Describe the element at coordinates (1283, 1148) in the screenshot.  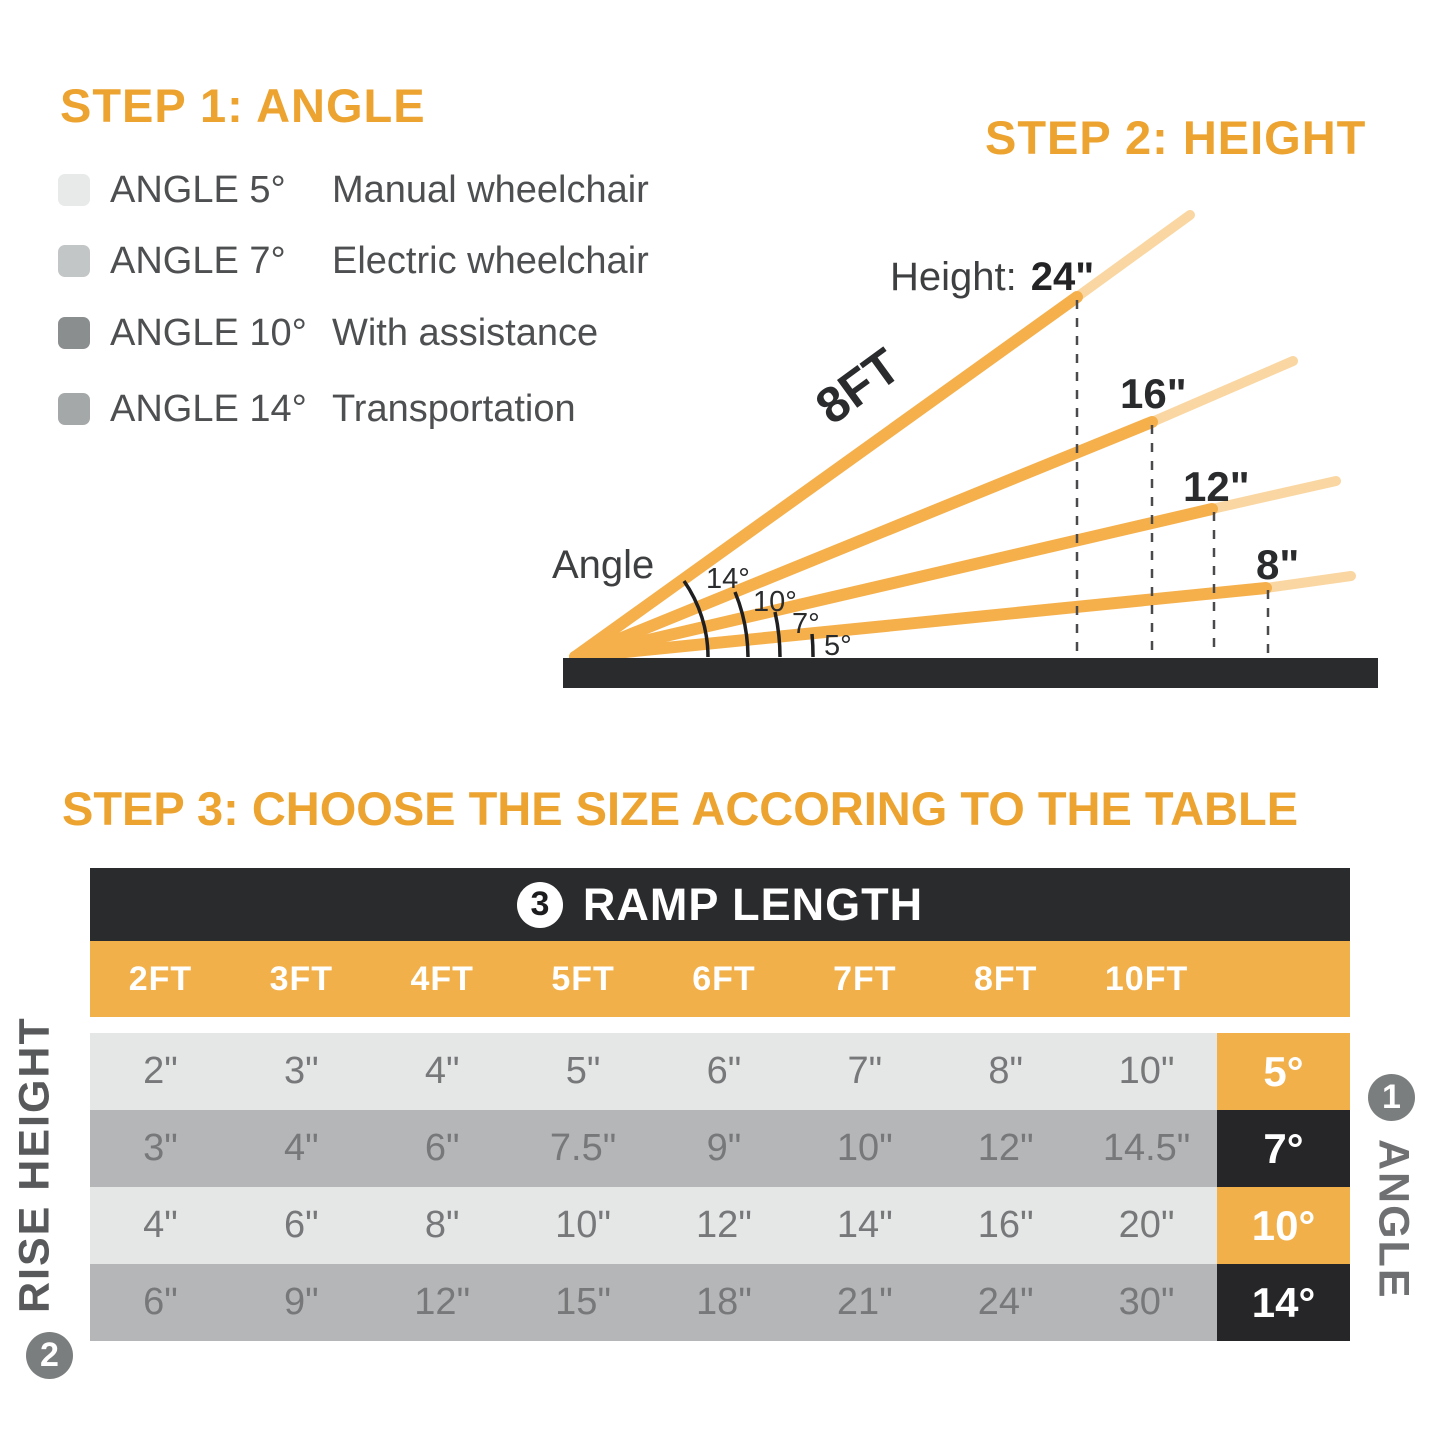
I see `angle-cell-7deg: 7°` at that location.